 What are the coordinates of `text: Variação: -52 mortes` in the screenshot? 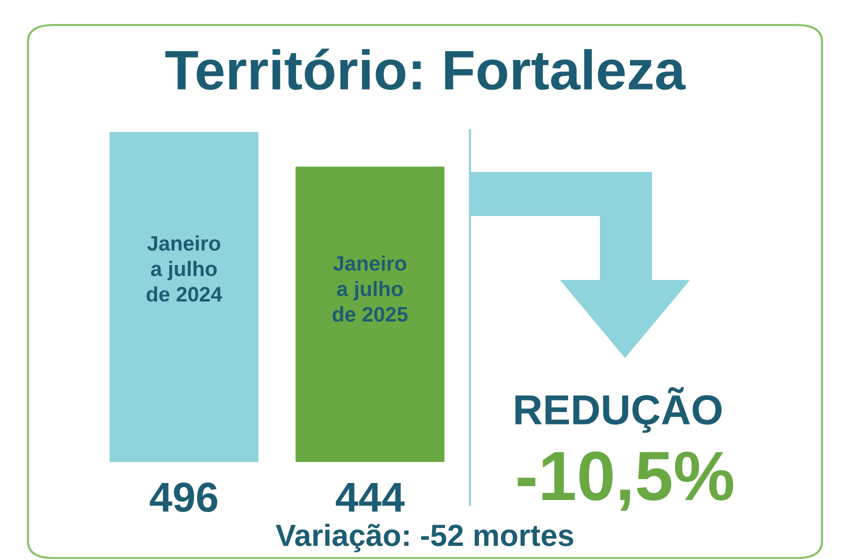 It's located at (425, 538).